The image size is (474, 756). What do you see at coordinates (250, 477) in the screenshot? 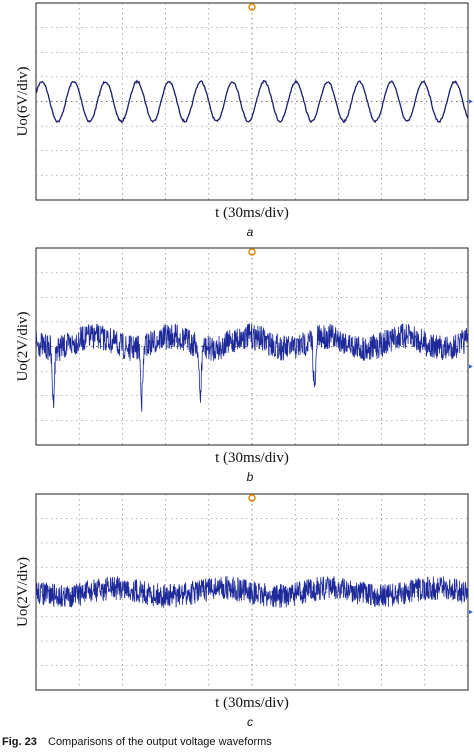
I see `panel-letter: b` at bounding box center [250, 477].